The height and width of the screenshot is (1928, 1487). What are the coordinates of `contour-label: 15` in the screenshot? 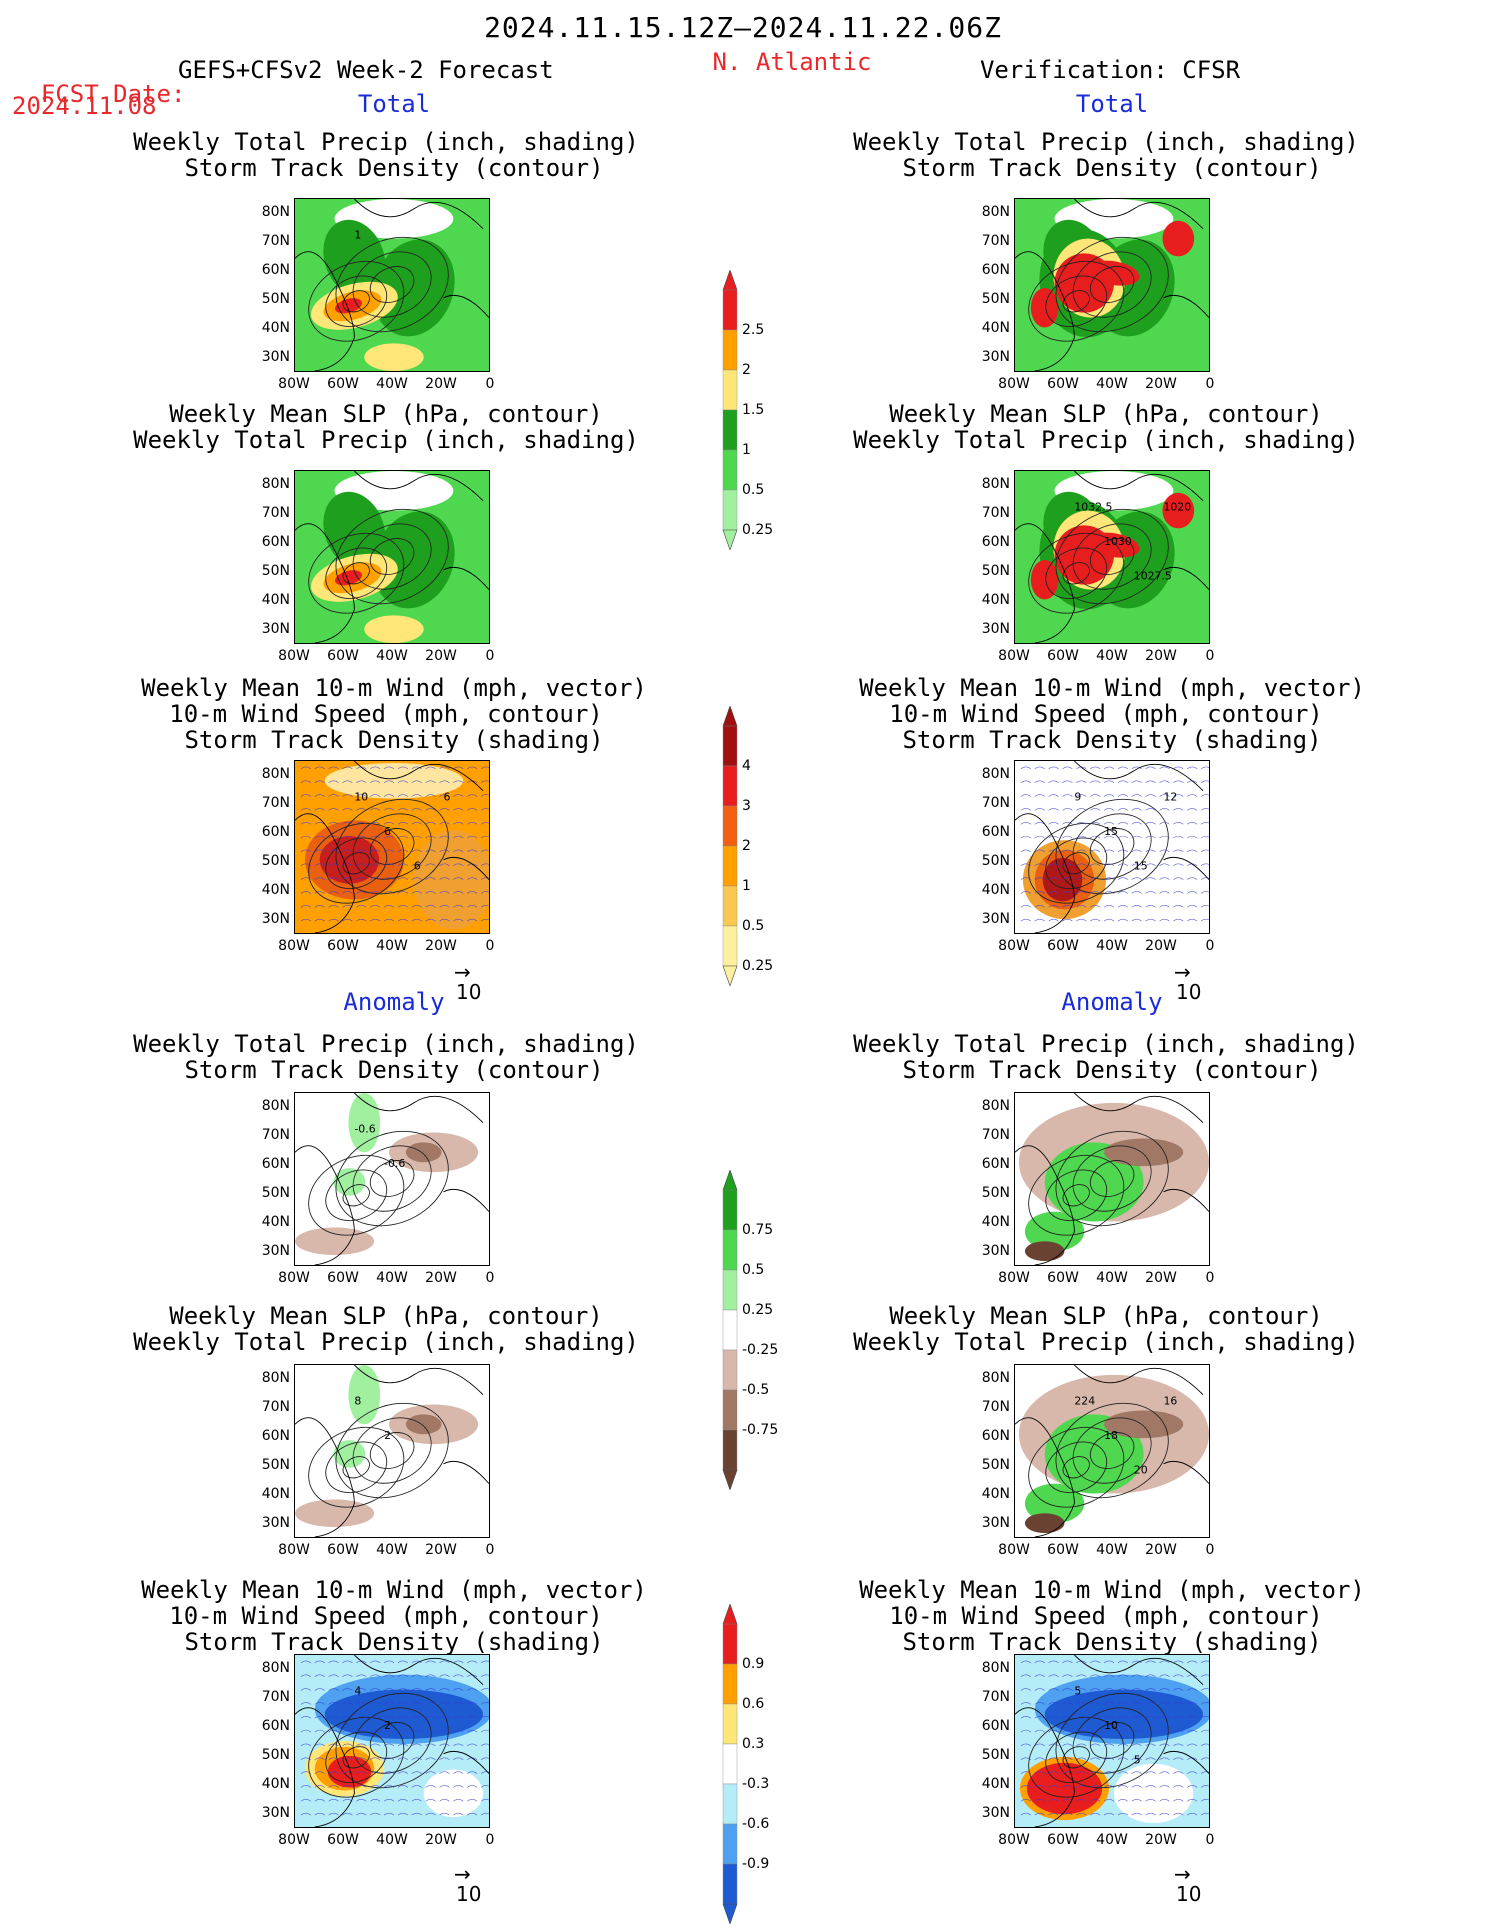 It's located at (1141, 866).